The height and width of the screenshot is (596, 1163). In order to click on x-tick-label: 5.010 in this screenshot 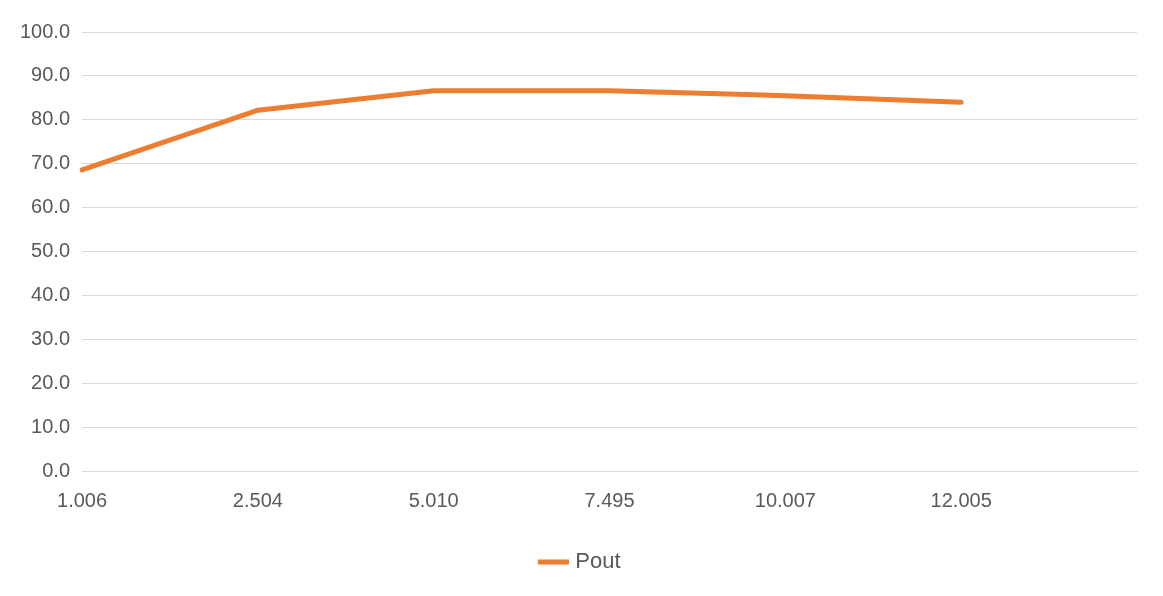, I will do `click(433, 499)`.